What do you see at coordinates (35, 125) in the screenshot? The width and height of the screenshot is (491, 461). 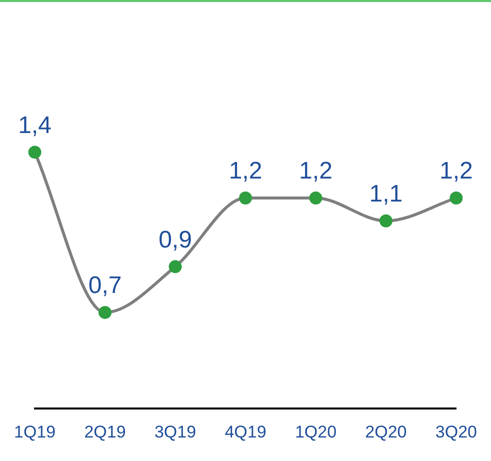 I see `data-label: 1,4` at bounding box center [35, 125].